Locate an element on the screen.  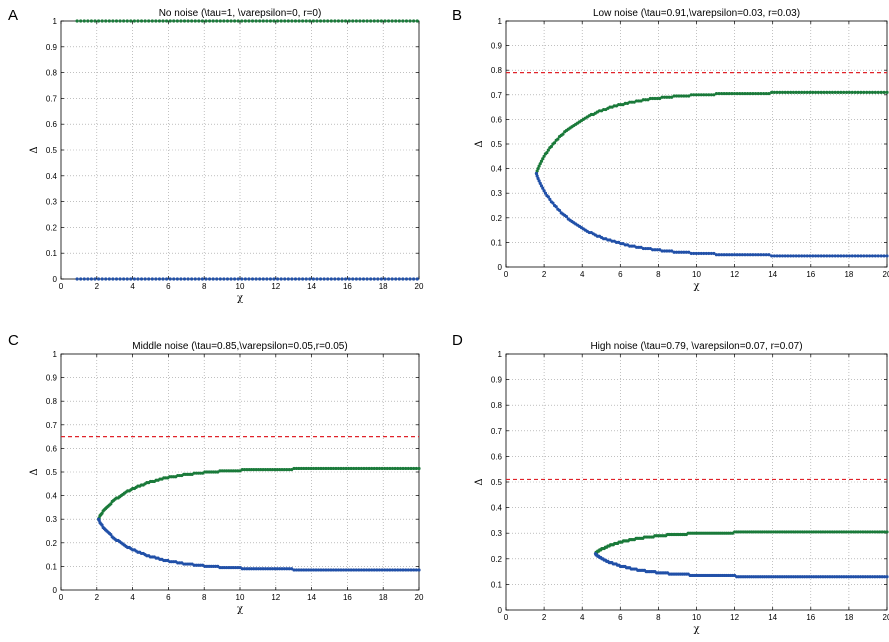
y-tick-label: 0.9 is located at coordinates (52, 47).